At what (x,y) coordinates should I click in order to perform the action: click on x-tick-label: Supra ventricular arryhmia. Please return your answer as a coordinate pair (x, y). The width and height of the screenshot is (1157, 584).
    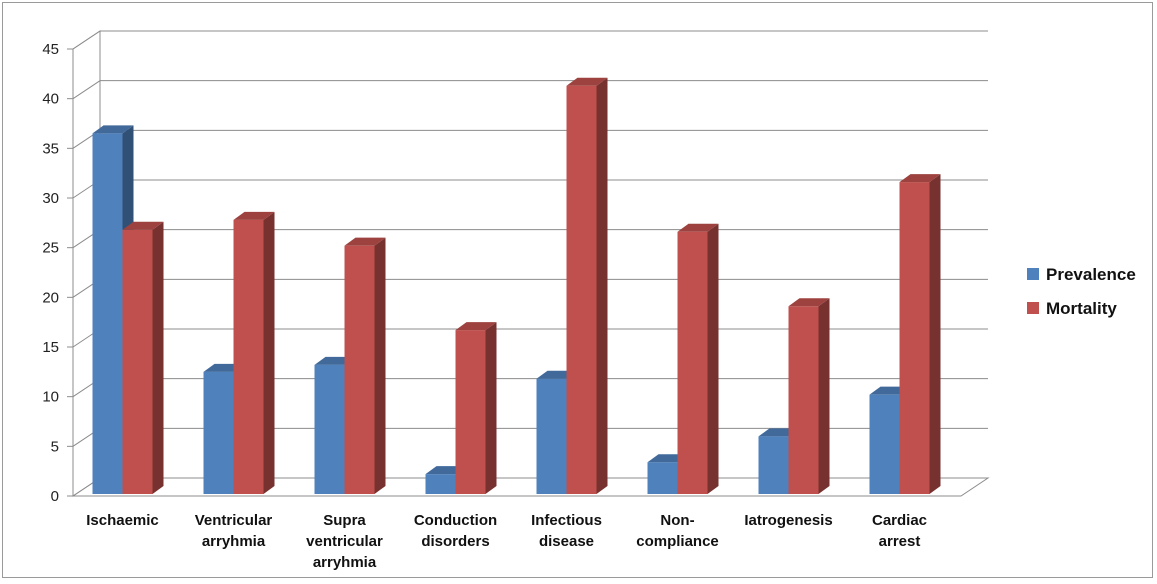
    Looking at the image, I should click on (344, 541).